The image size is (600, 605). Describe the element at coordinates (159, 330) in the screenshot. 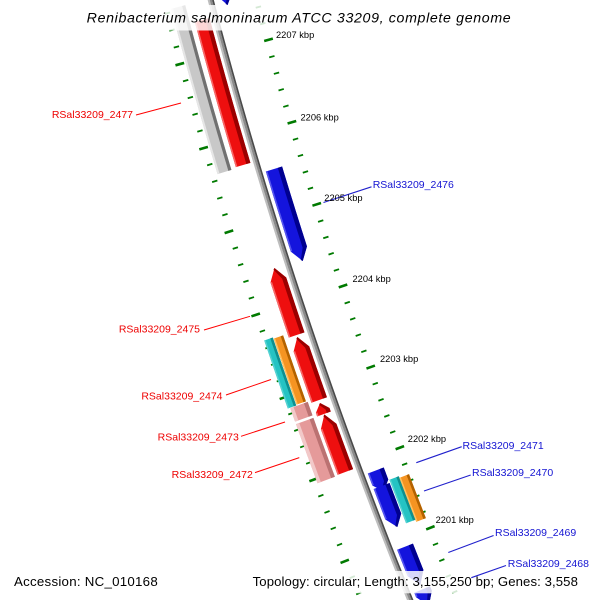

I see `svg-text: RSal33209_2475` at that location.